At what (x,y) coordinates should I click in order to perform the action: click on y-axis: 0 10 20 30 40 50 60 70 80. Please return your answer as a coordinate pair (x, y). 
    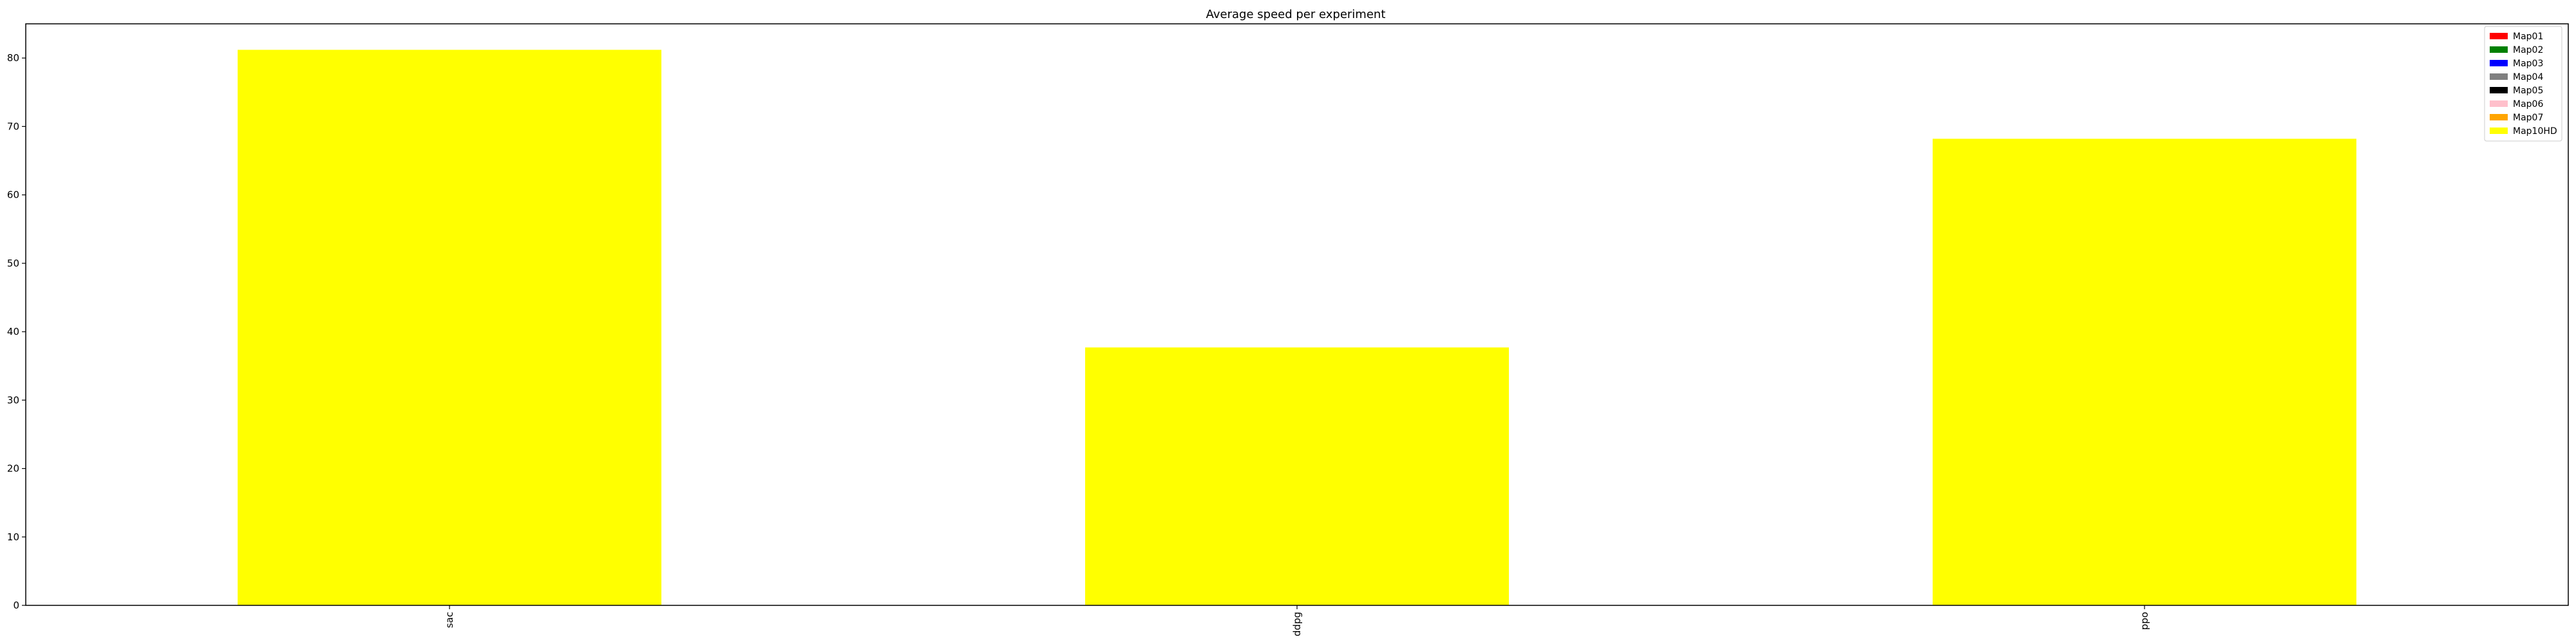
    Looking at the image, I should click on (16, 332).